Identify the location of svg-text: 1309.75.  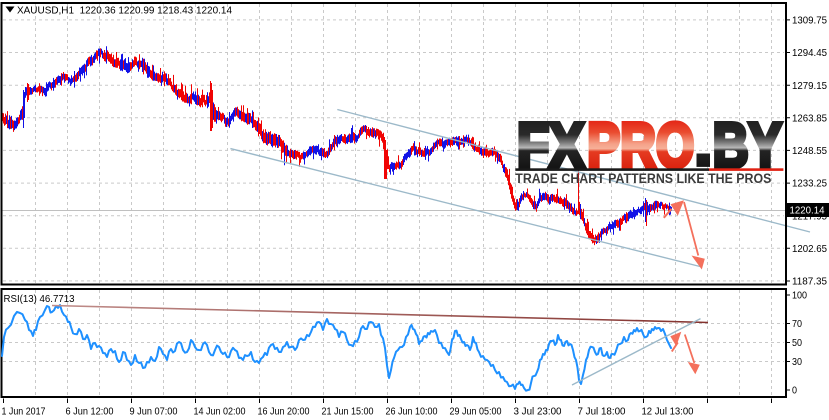
(809, 21).